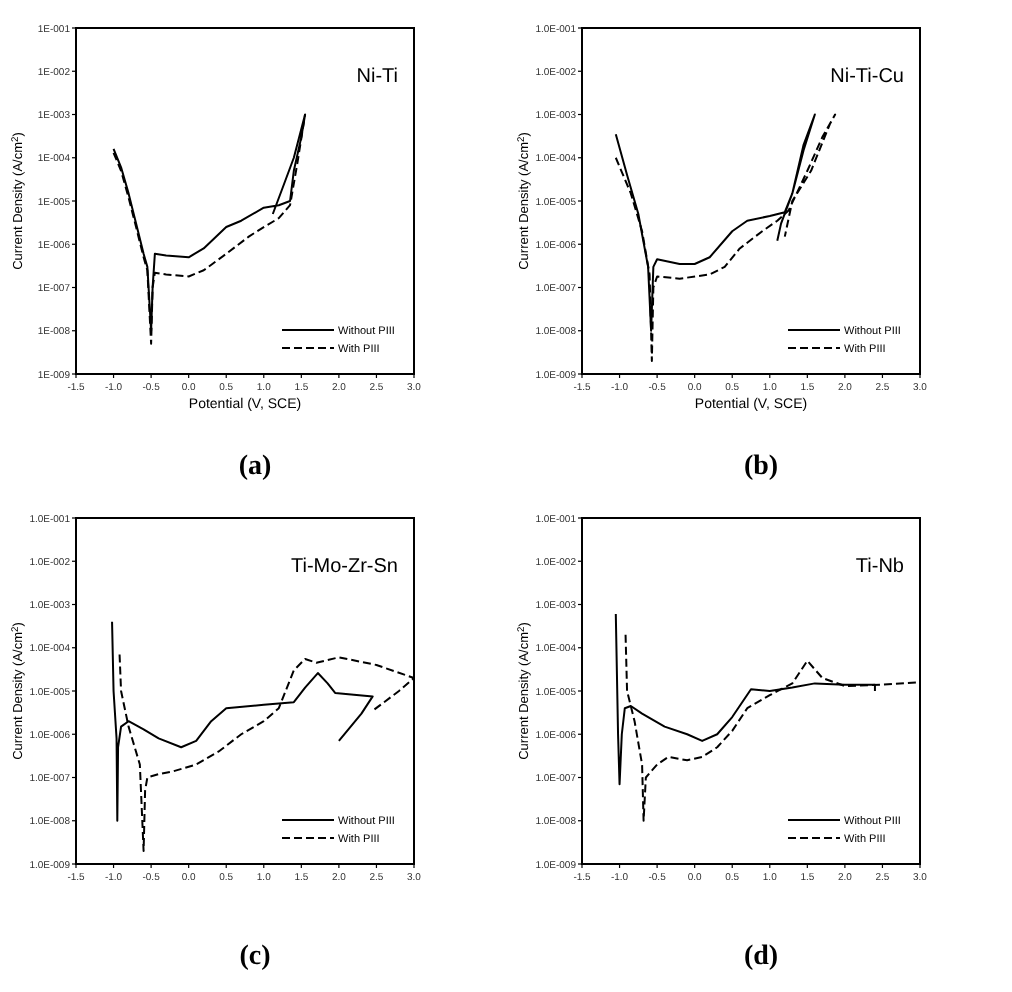 Image resolution: width=1012 pixels, height=992 pixels. I want to click on line-series, so click(725, 237).